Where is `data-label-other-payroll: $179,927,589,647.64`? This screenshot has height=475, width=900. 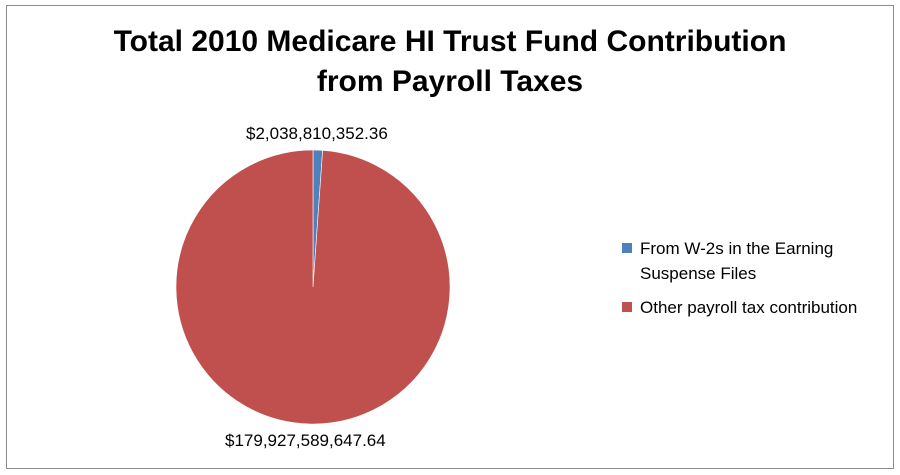 data-label-other-payroll: $179,927,589,647.64 is located at coordinates (305, 440).